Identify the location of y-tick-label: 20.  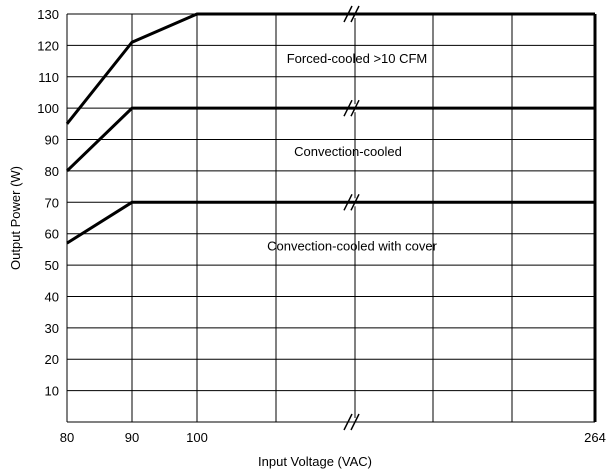
(52, 359).